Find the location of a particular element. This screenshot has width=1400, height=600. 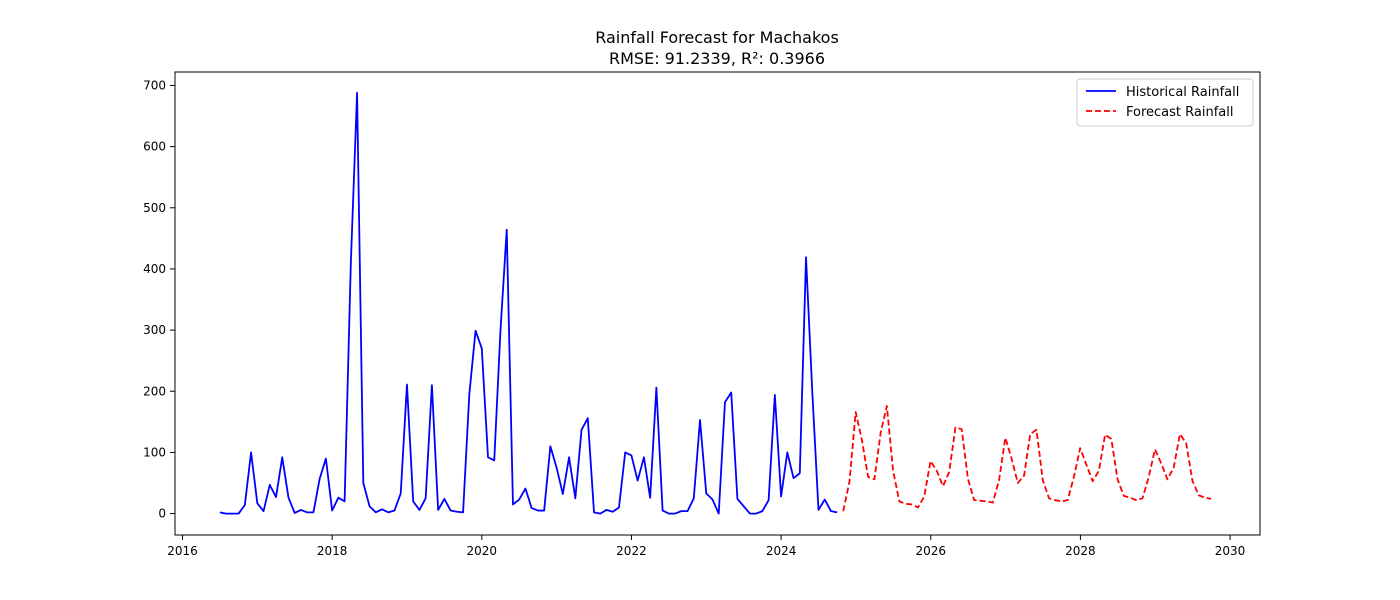

legend-box is located at coordinates (1165, 102).